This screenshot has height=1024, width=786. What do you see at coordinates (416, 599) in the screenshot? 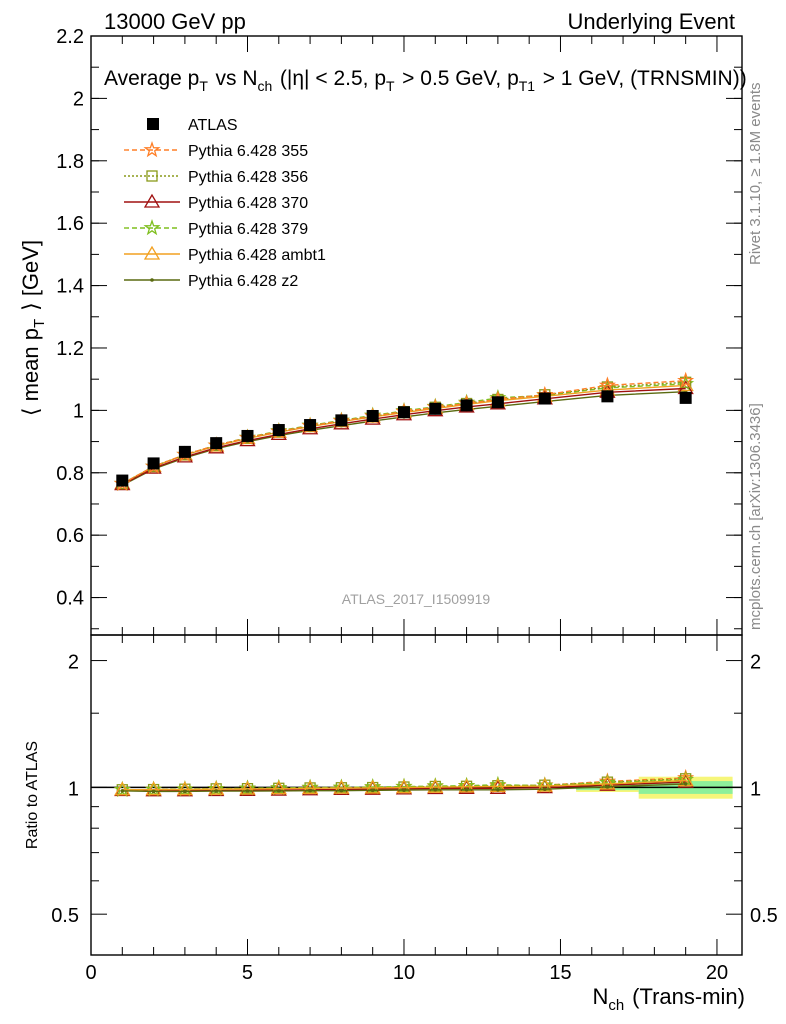
I see `analysis-watermark: ATLAS_2017_I1509919` at bounding box center [416, 599].